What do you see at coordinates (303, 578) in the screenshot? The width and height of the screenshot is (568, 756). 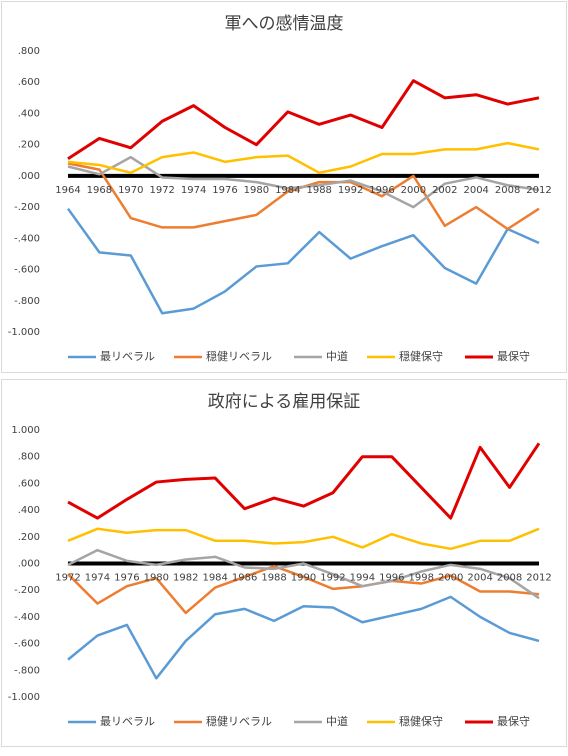 I see `x-tick-label: 1990` at bounding box center [303, 578].